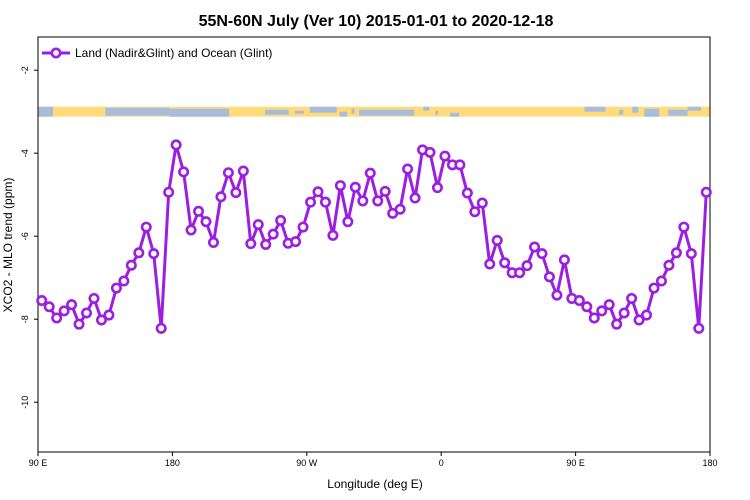 Image resolution: width=750 pixels, height=500 pixels. I want to click on y-tick-label: -10, so click(25, 402).